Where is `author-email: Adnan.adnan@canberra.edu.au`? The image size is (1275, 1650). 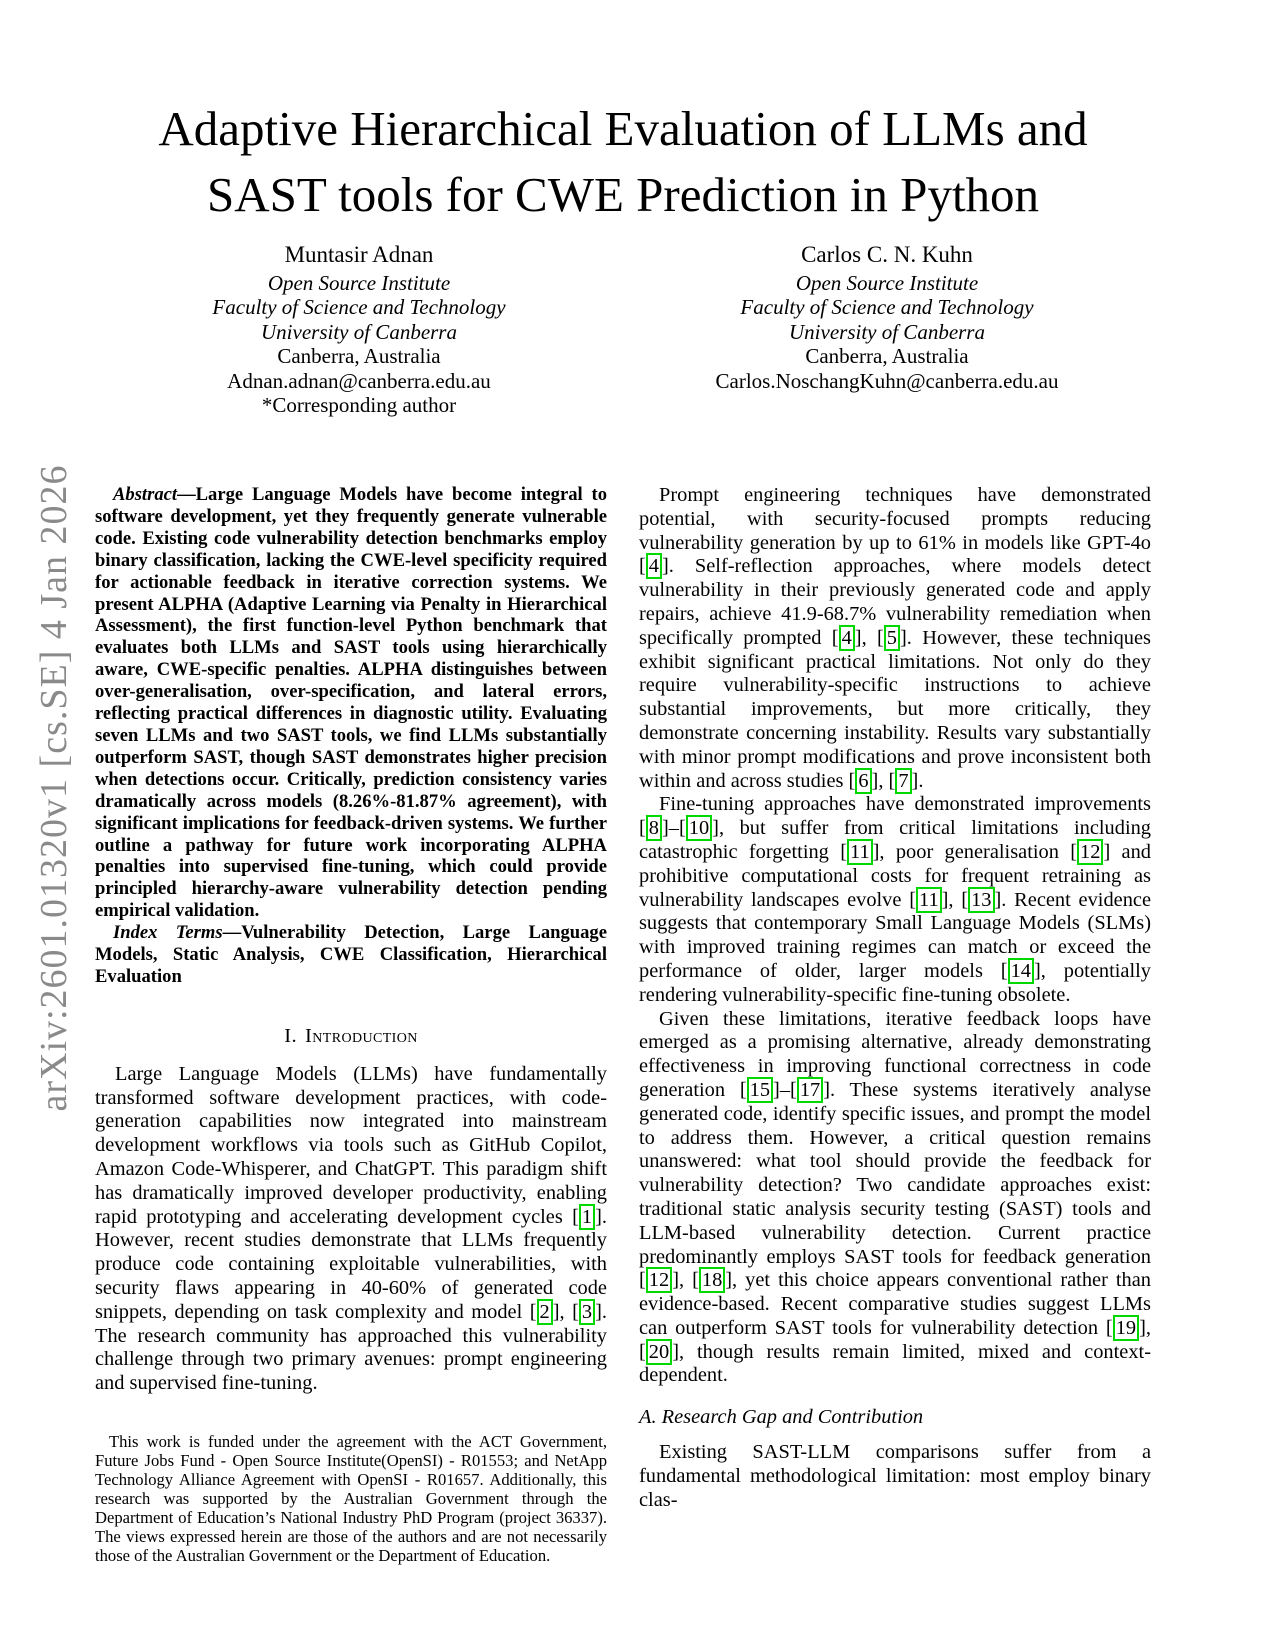 author-email: Adnan.adnan@canberra.edu.au is located at coordinates (359, 380).